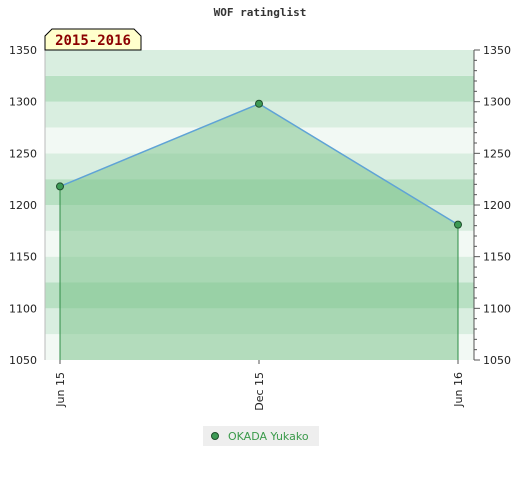 This screenshot has width=520, height=480. I want to click on y-tick-label-right: 1150, so click(497, 257).